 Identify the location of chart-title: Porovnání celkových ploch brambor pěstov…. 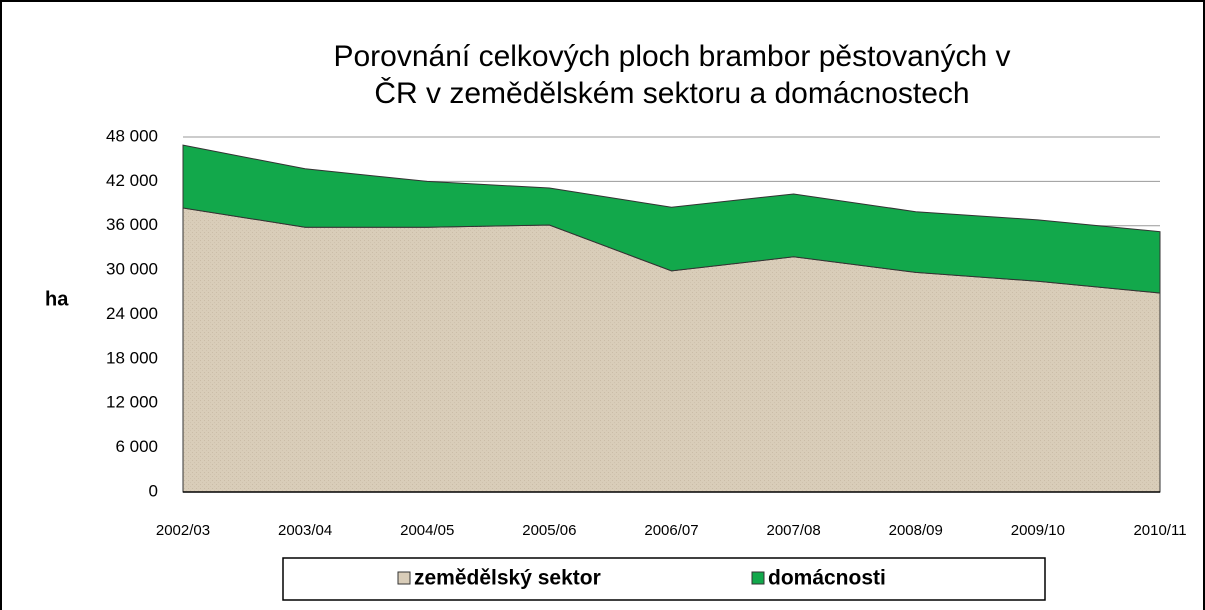
(671, 56).